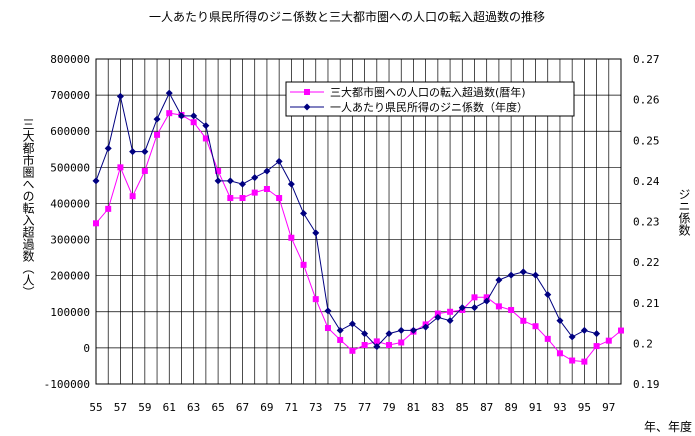  I want to click on y-left-tick-label: 700000, so click(70, 95).